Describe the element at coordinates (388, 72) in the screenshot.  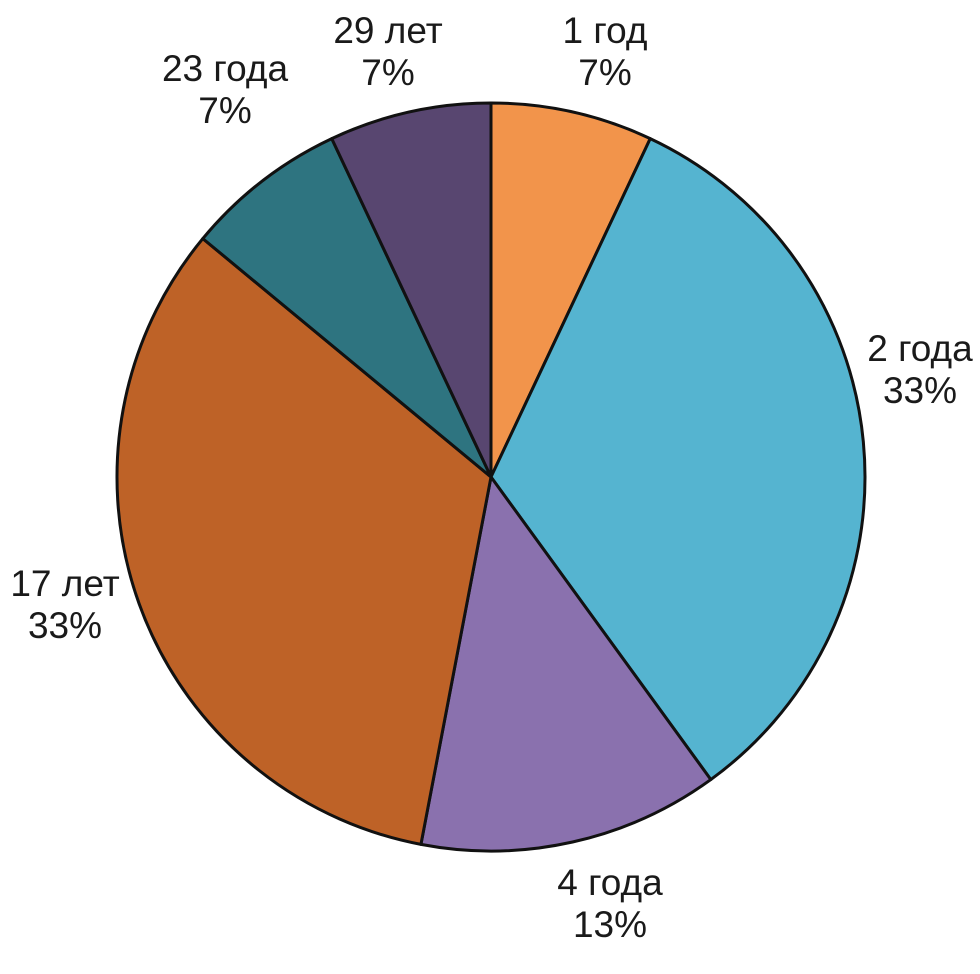
I see `pie-label-29-let-percent: 7%` at that location.